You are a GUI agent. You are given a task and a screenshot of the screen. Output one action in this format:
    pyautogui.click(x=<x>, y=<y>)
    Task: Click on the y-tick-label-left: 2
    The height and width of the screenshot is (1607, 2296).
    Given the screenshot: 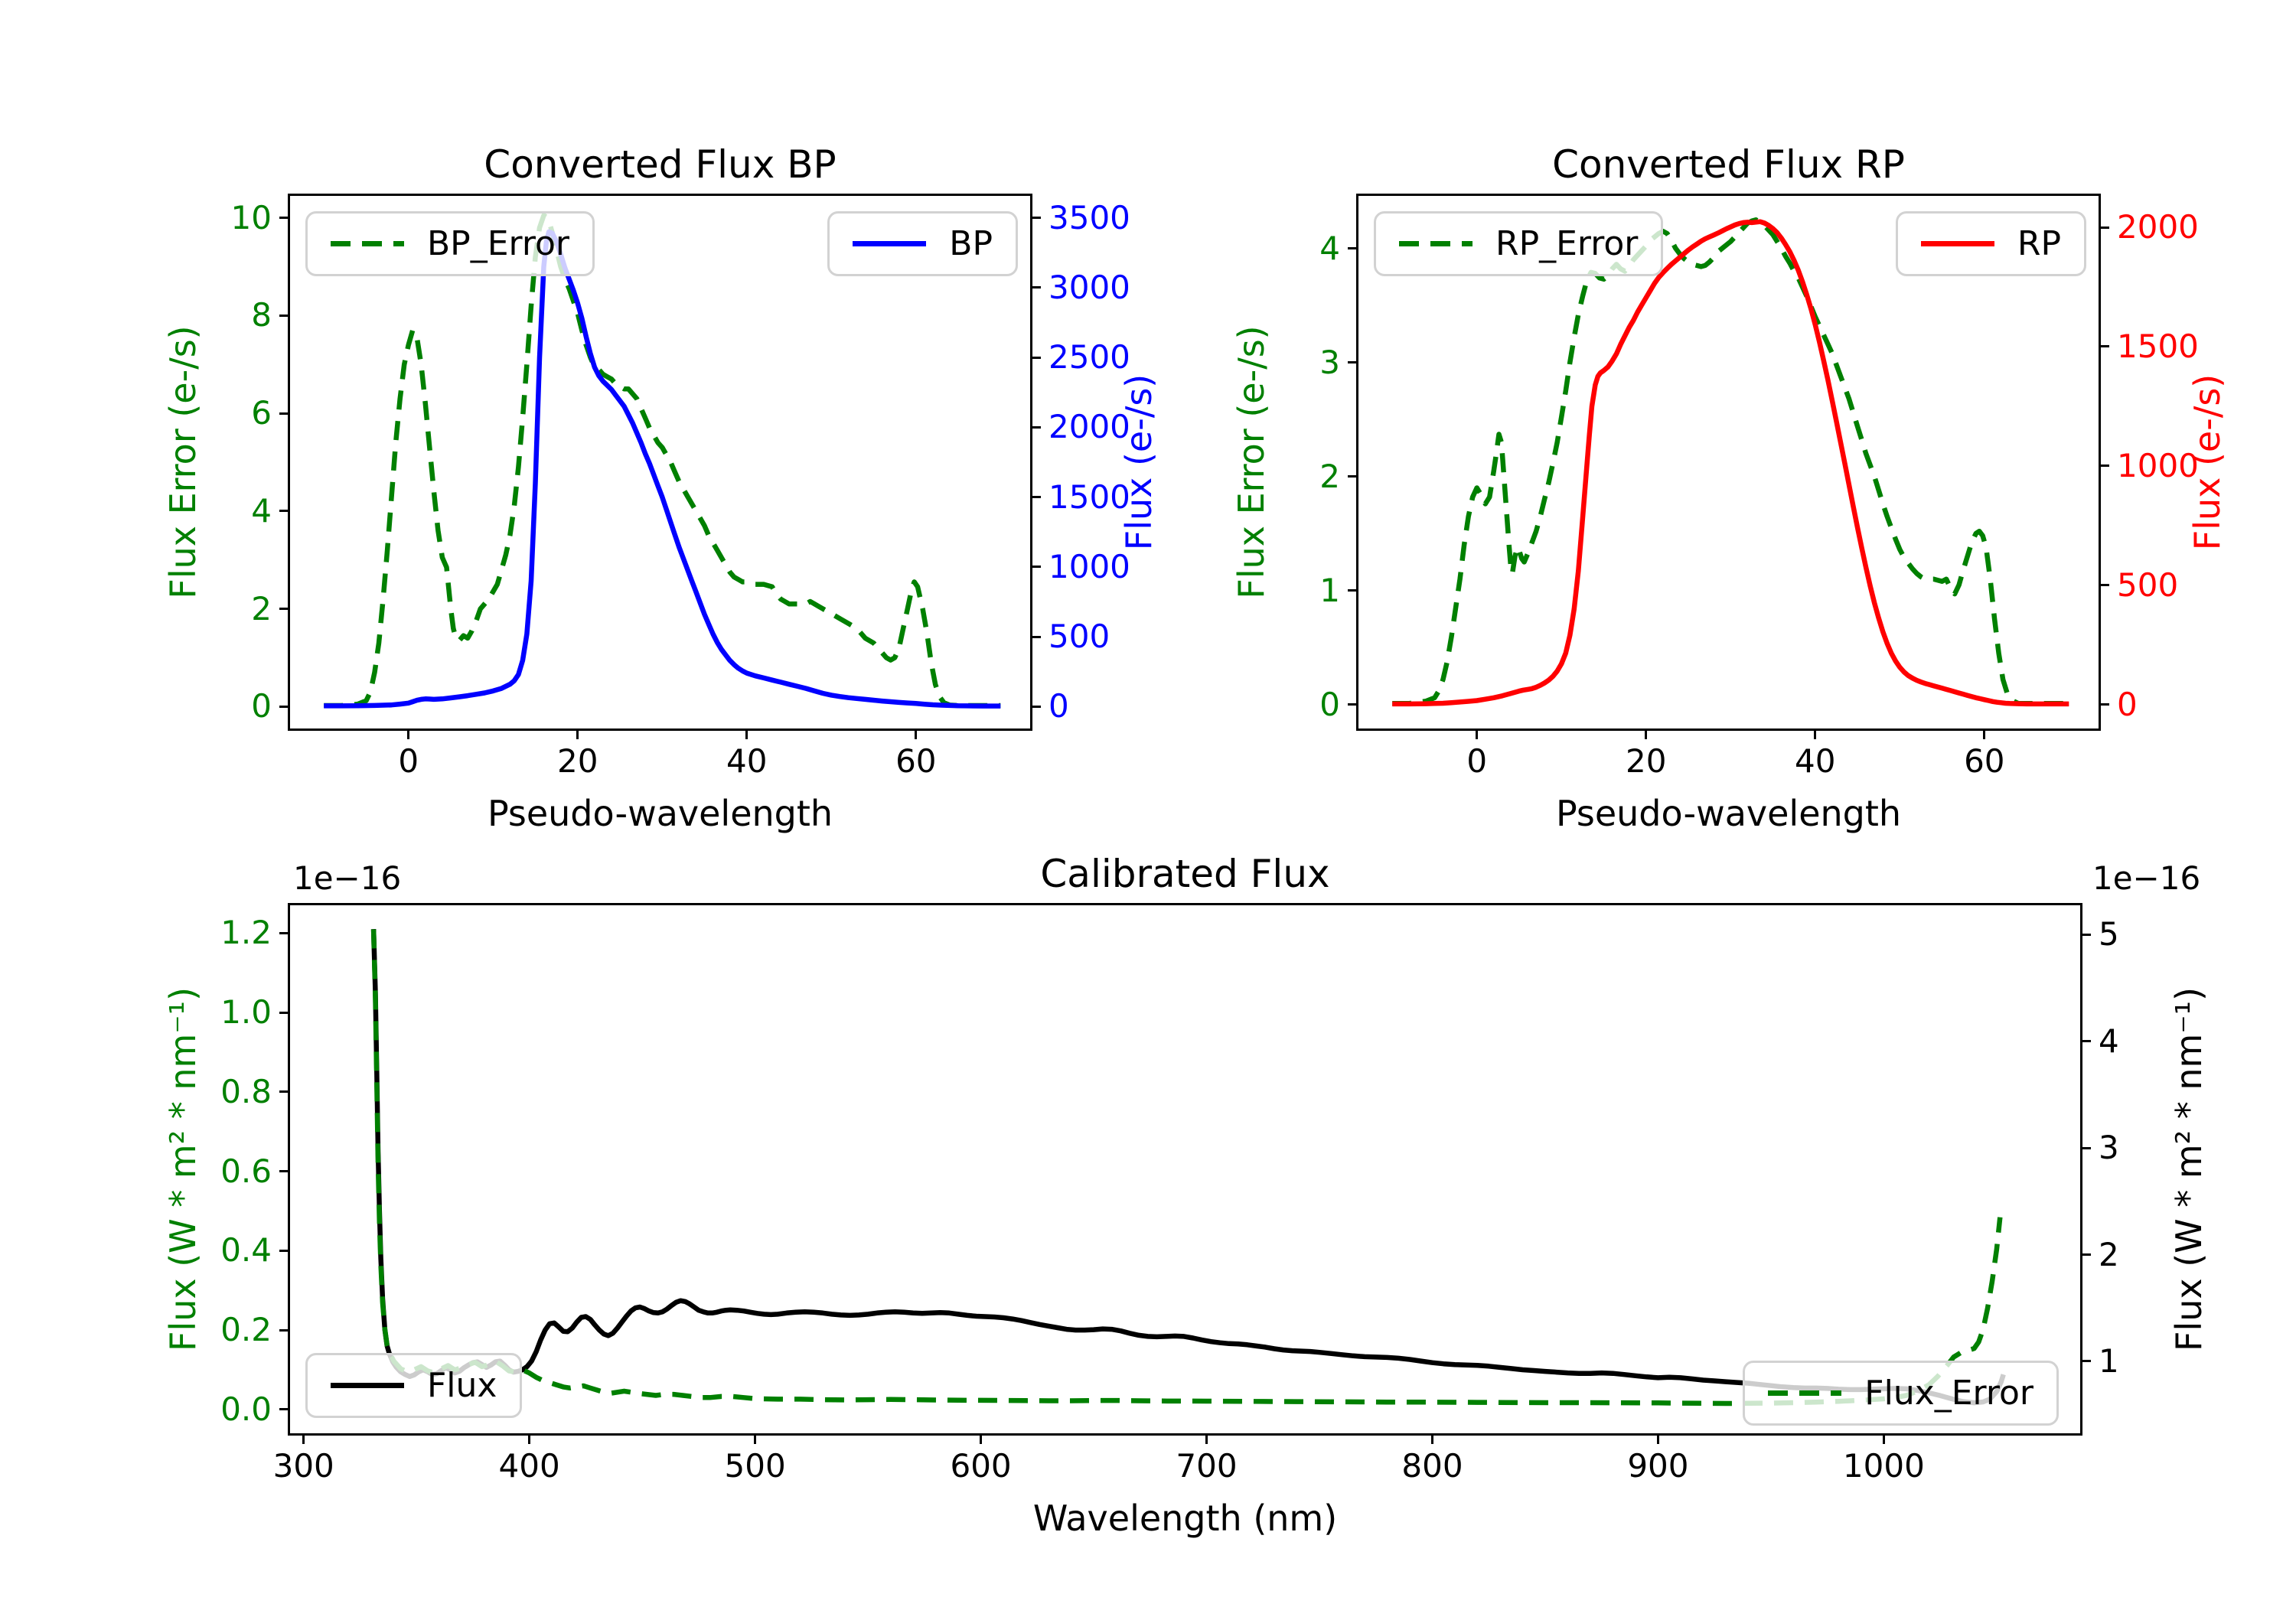 What is the action you would take?
    pyautogui.click(x=261, y=608)
    